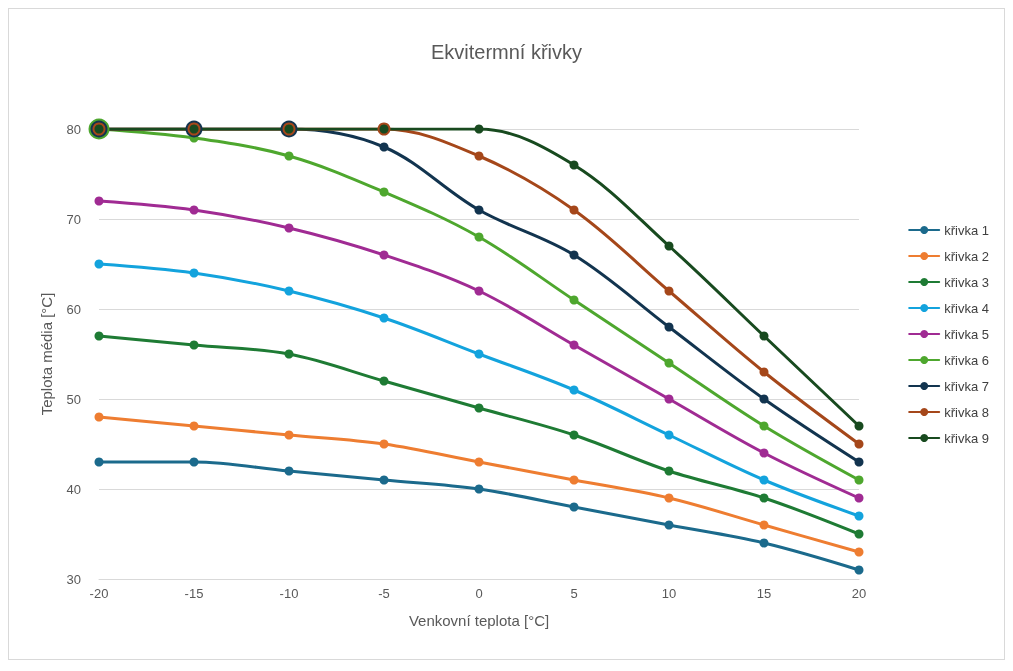 The width and height of the screenshot is (1013, 671). Describe the element at coordinates (764, 593) in the screenshot. I see `x-tick-label: 15` at that location.